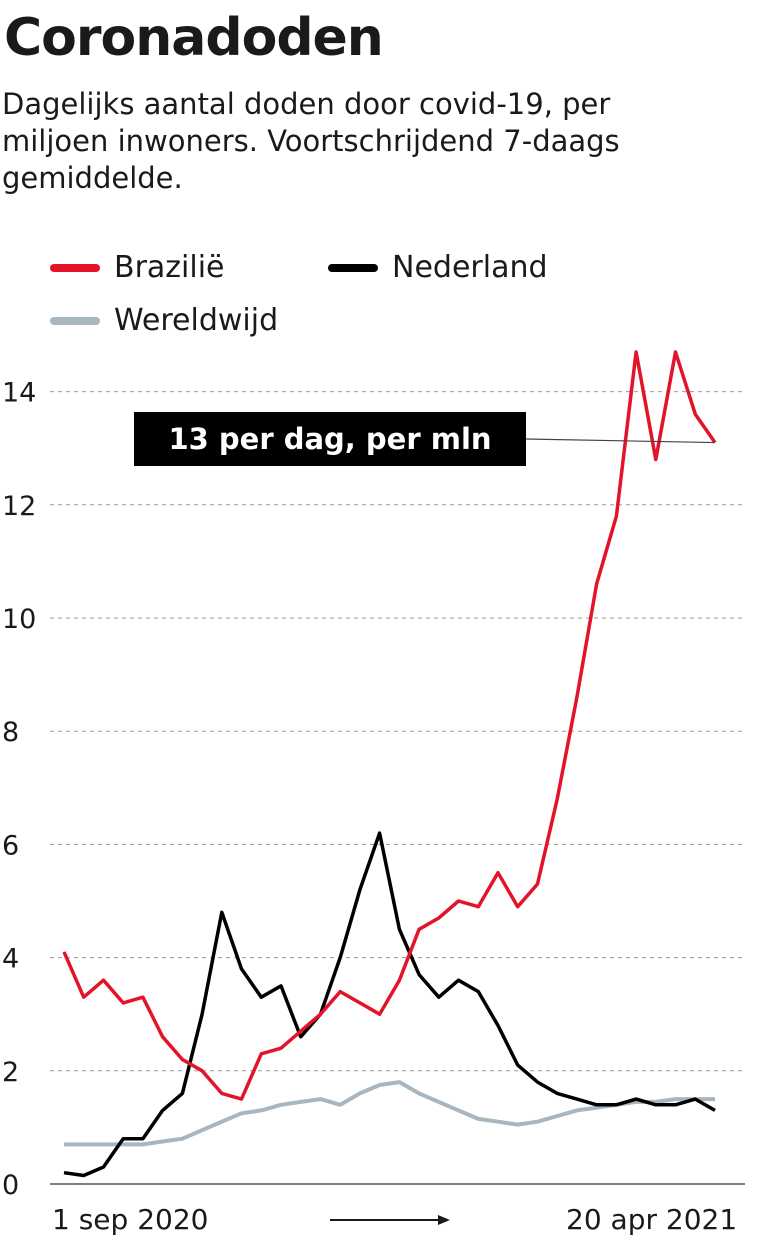 The height and width of the screenshot is (1258, 763). I want to click on y-tick-label: 4, so click(10, 959).